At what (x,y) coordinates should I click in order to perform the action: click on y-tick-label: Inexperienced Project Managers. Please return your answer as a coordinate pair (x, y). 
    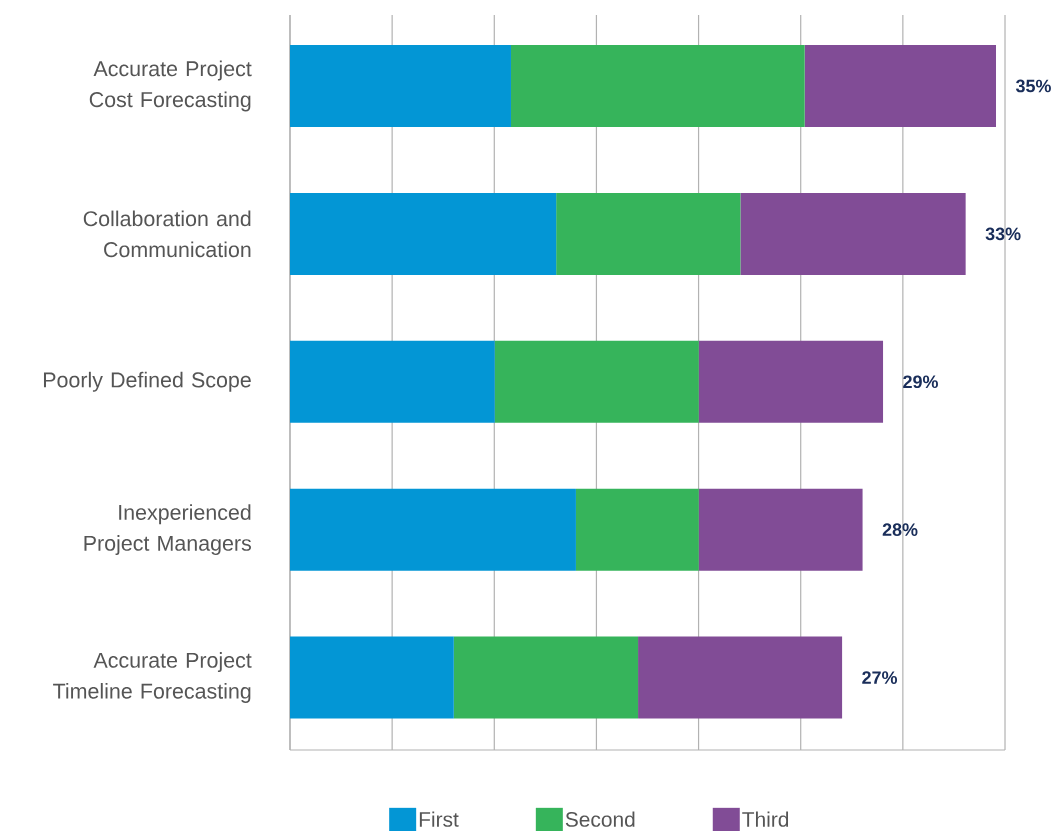
    Looking at the image, I should click on (167, 530).